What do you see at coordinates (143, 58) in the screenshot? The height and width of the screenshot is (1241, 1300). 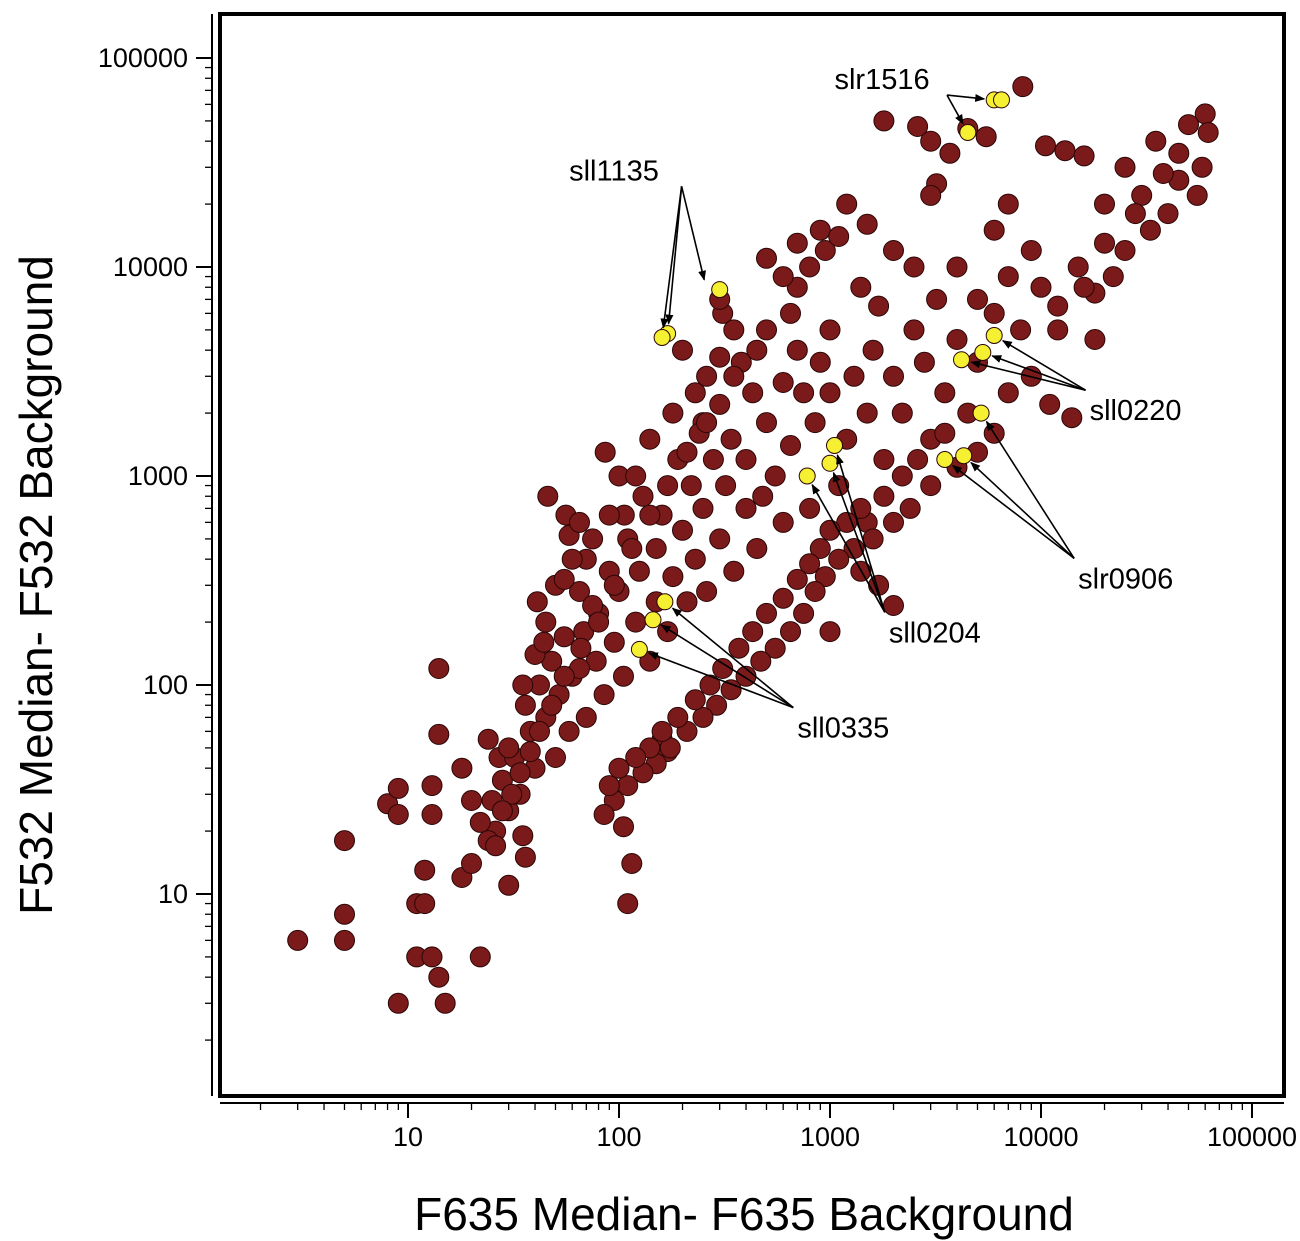 I see `y-tick-label: 100000` at bounding box center [143, 58].